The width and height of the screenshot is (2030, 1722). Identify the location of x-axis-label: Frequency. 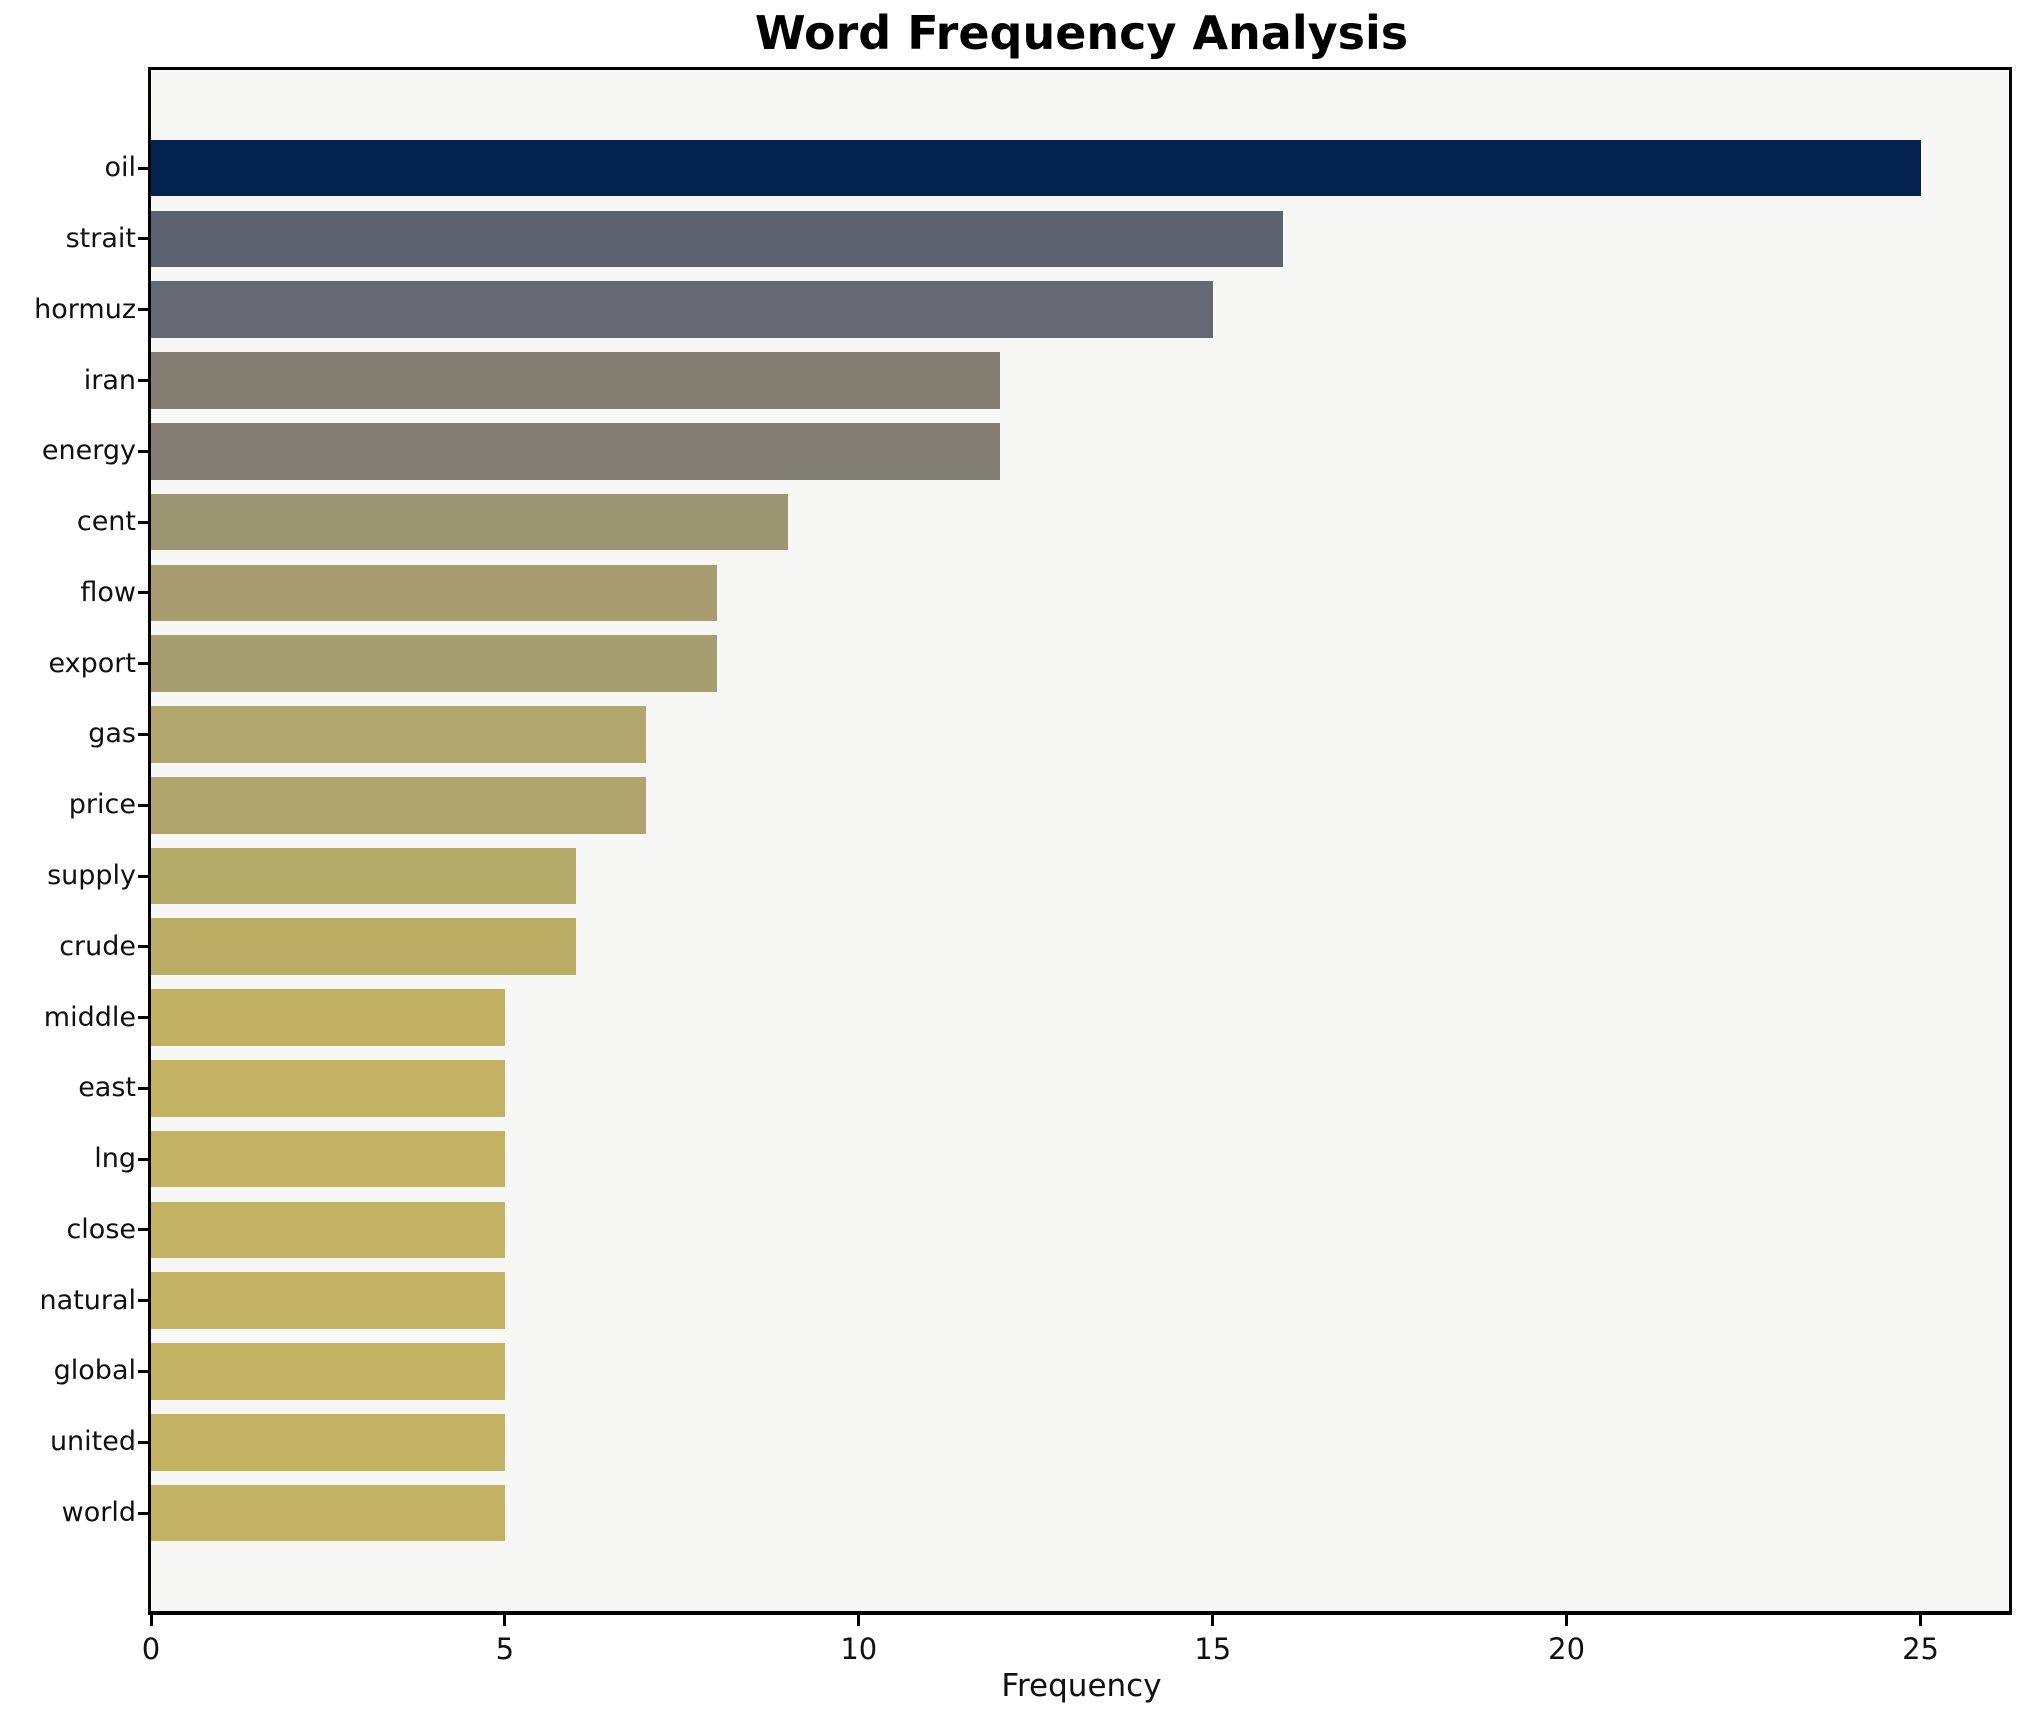
(1081, 1686).